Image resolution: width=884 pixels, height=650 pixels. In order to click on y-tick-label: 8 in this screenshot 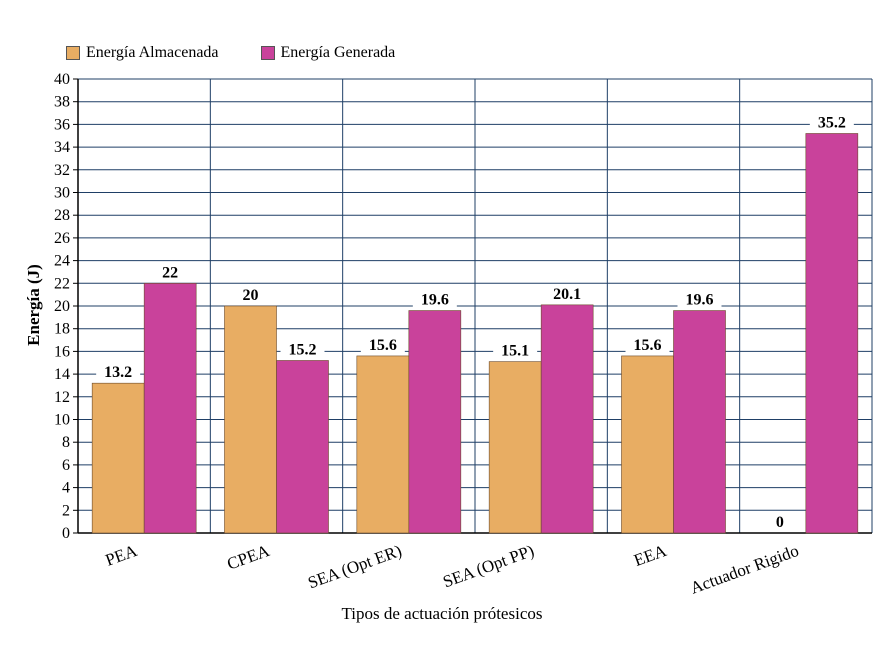, I will do `click(66, 442)`.